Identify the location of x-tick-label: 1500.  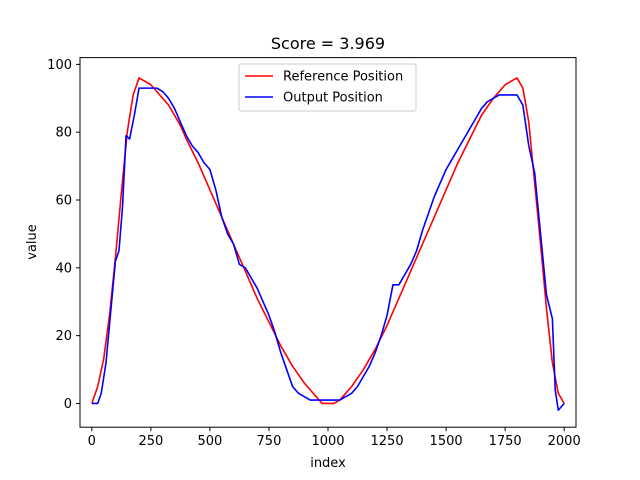
(446, 441).